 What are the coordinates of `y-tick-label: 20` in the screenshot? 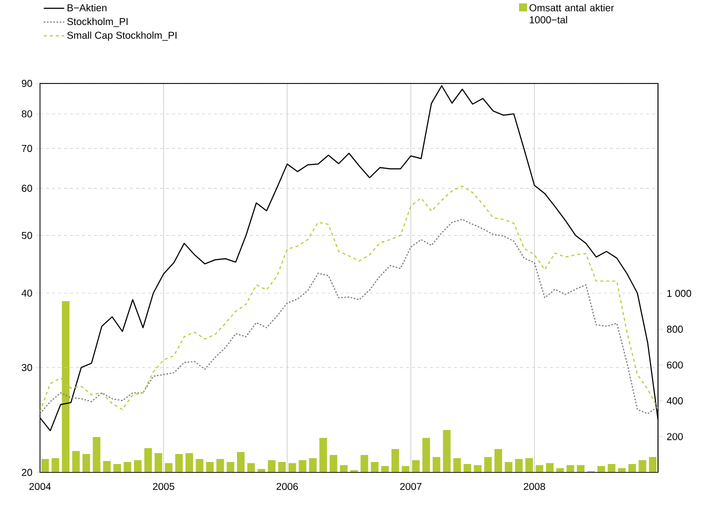 It's located at (27, 472).